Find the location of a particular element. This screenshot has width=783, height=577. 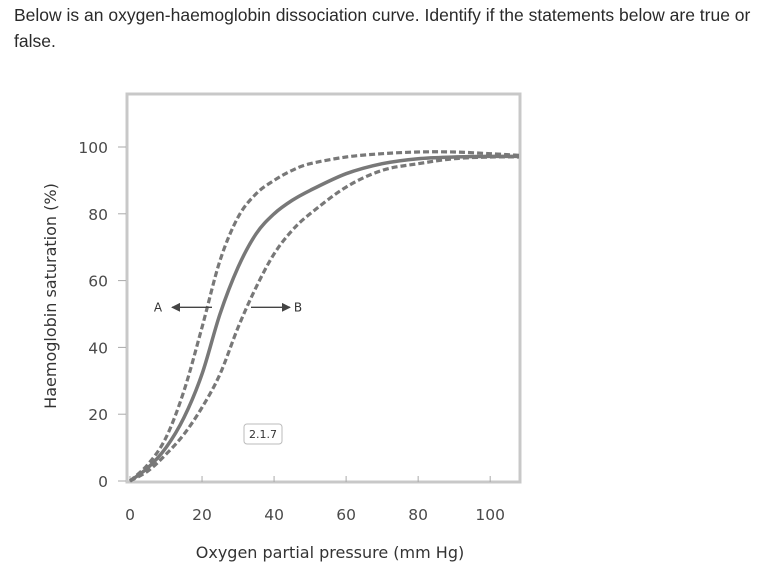

y-tick-label: 80 is located at coordinates (98, 215).